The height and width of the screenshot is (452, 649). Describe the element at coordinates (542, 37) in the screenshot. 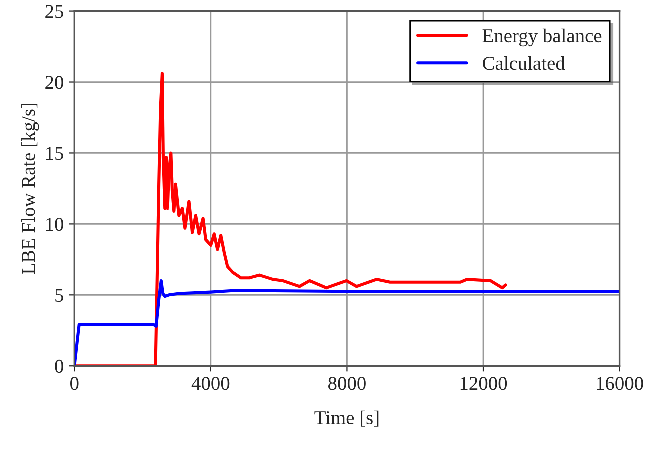

I see `legend-label: Energy balance` at that location.